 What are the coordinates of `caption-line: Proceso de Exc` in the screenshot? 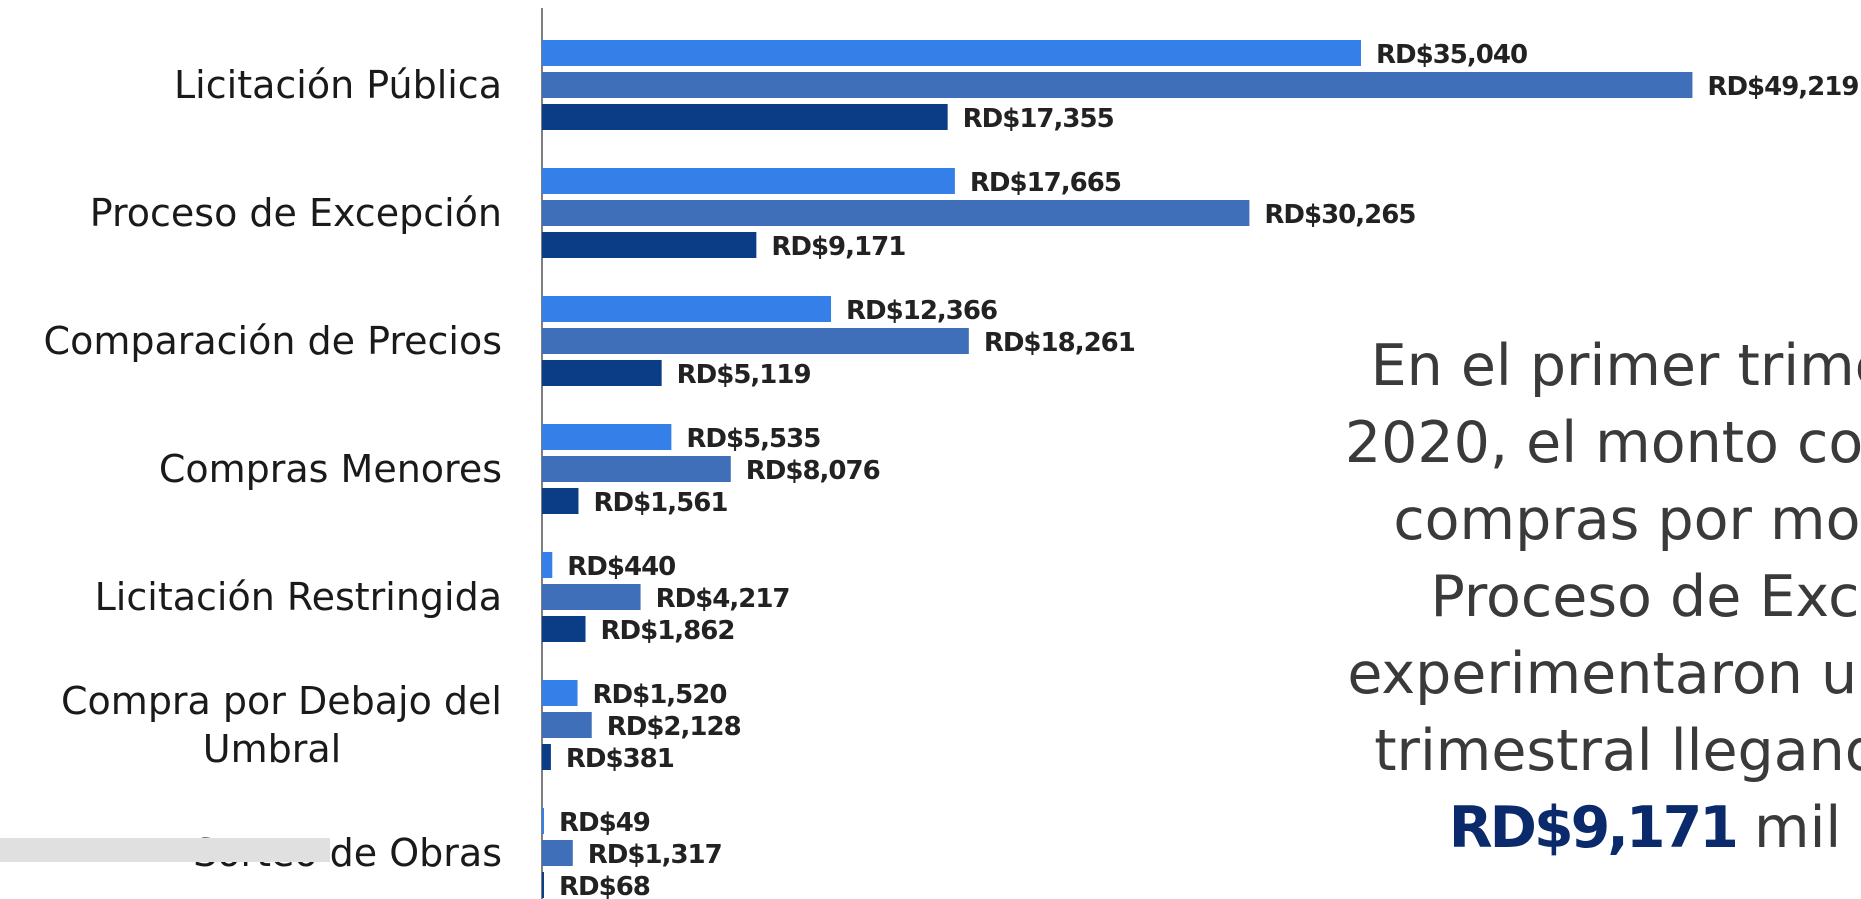 It's located at (1645, 597).